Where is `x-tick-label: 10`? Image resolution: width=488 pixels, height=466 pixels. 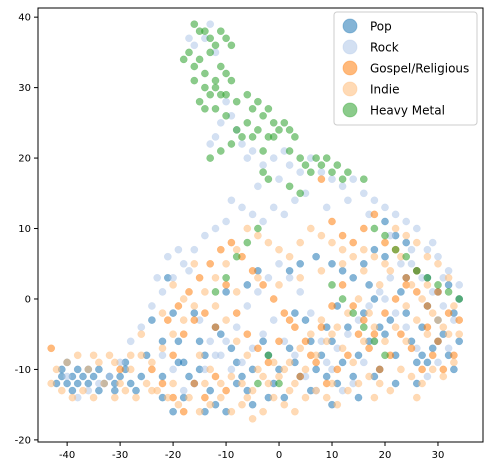
x-tick-label: 10 is located at coordinates (332, 455).